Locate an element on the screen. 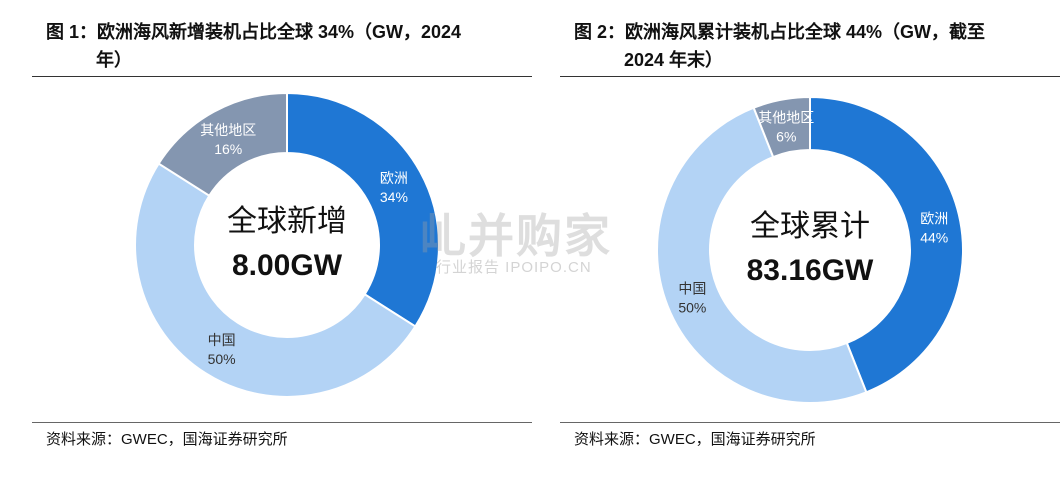 The width and height of the screenshot is (1064, 478). chart-title-1-line1: 图 1：欧洲海风新增装机占比全球 34%（GW，2024 is located at coordinates (254, 32).